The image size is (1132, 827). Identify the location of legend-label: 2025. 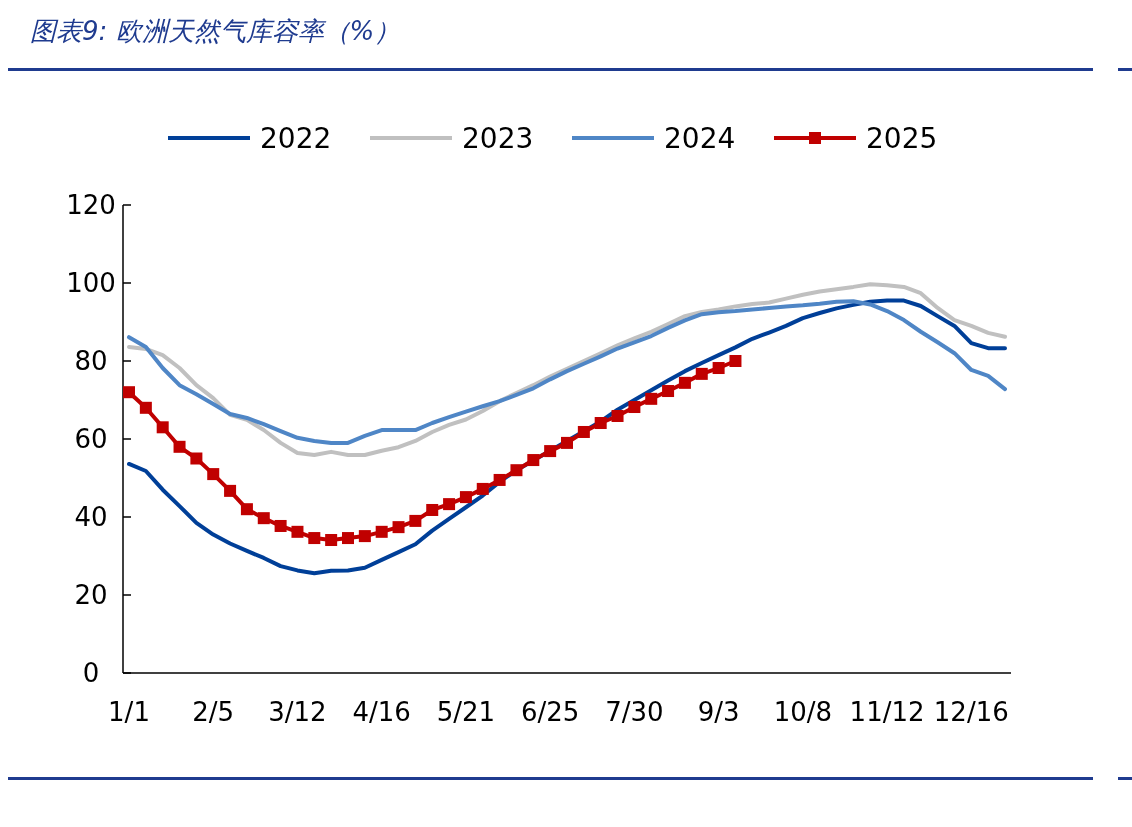
(902, 138).